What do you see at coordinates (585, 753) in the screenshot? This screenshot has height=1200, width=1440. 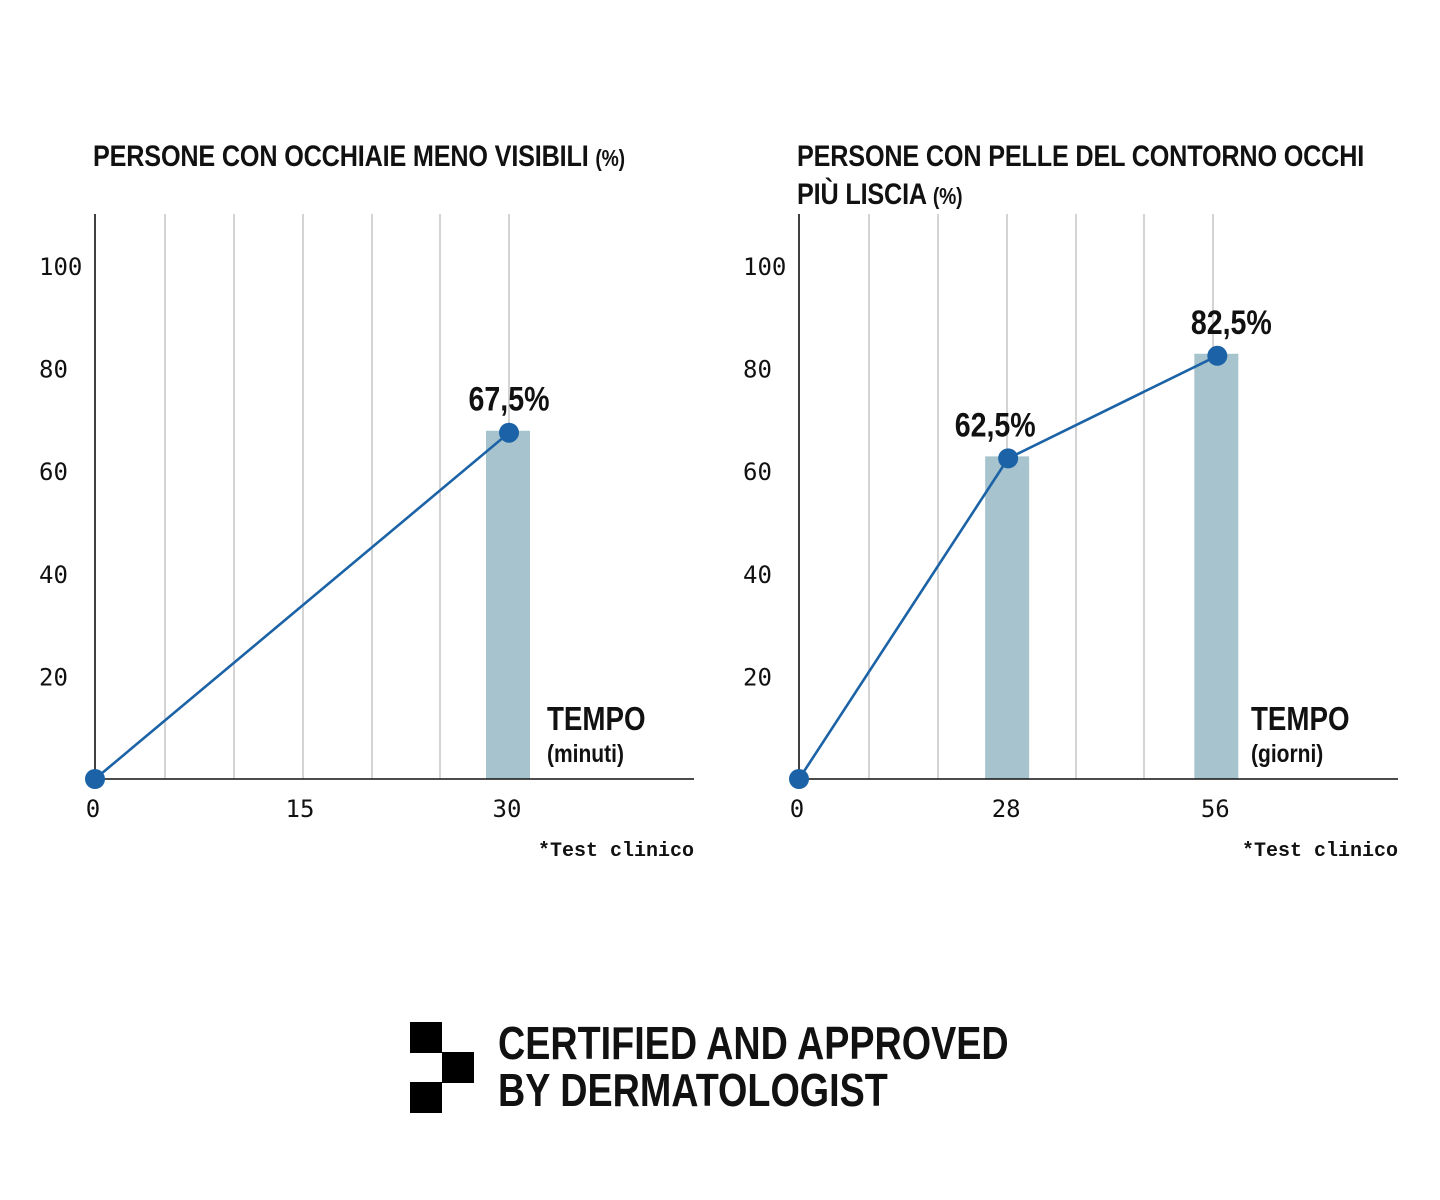 I see `x-axis-unit: (minuti)` at bounding box center [585, 753].